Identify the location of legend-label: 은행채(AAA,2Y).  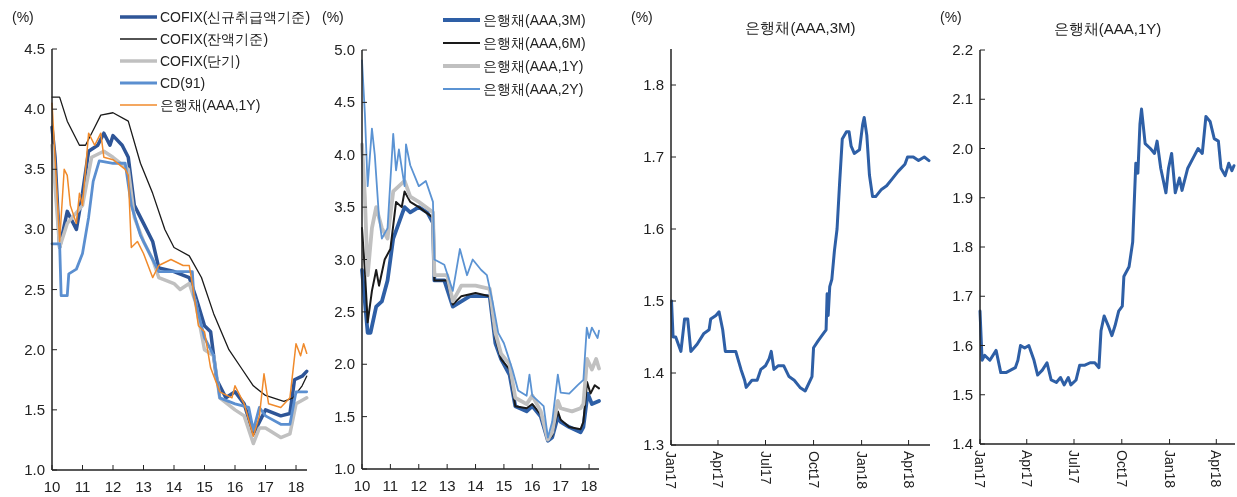
(533, 89).